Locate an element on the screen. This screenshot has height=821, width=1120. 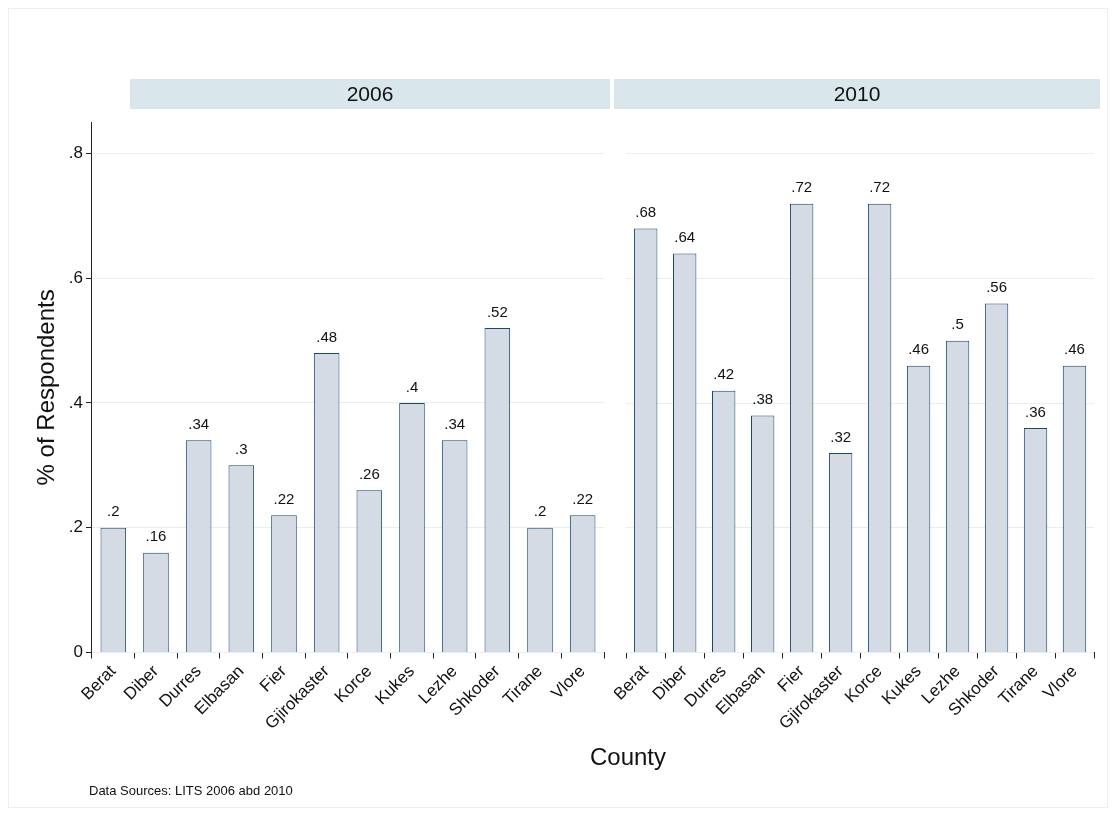
y-axis-title: % of Respondents is located at coordinates (46, 387).